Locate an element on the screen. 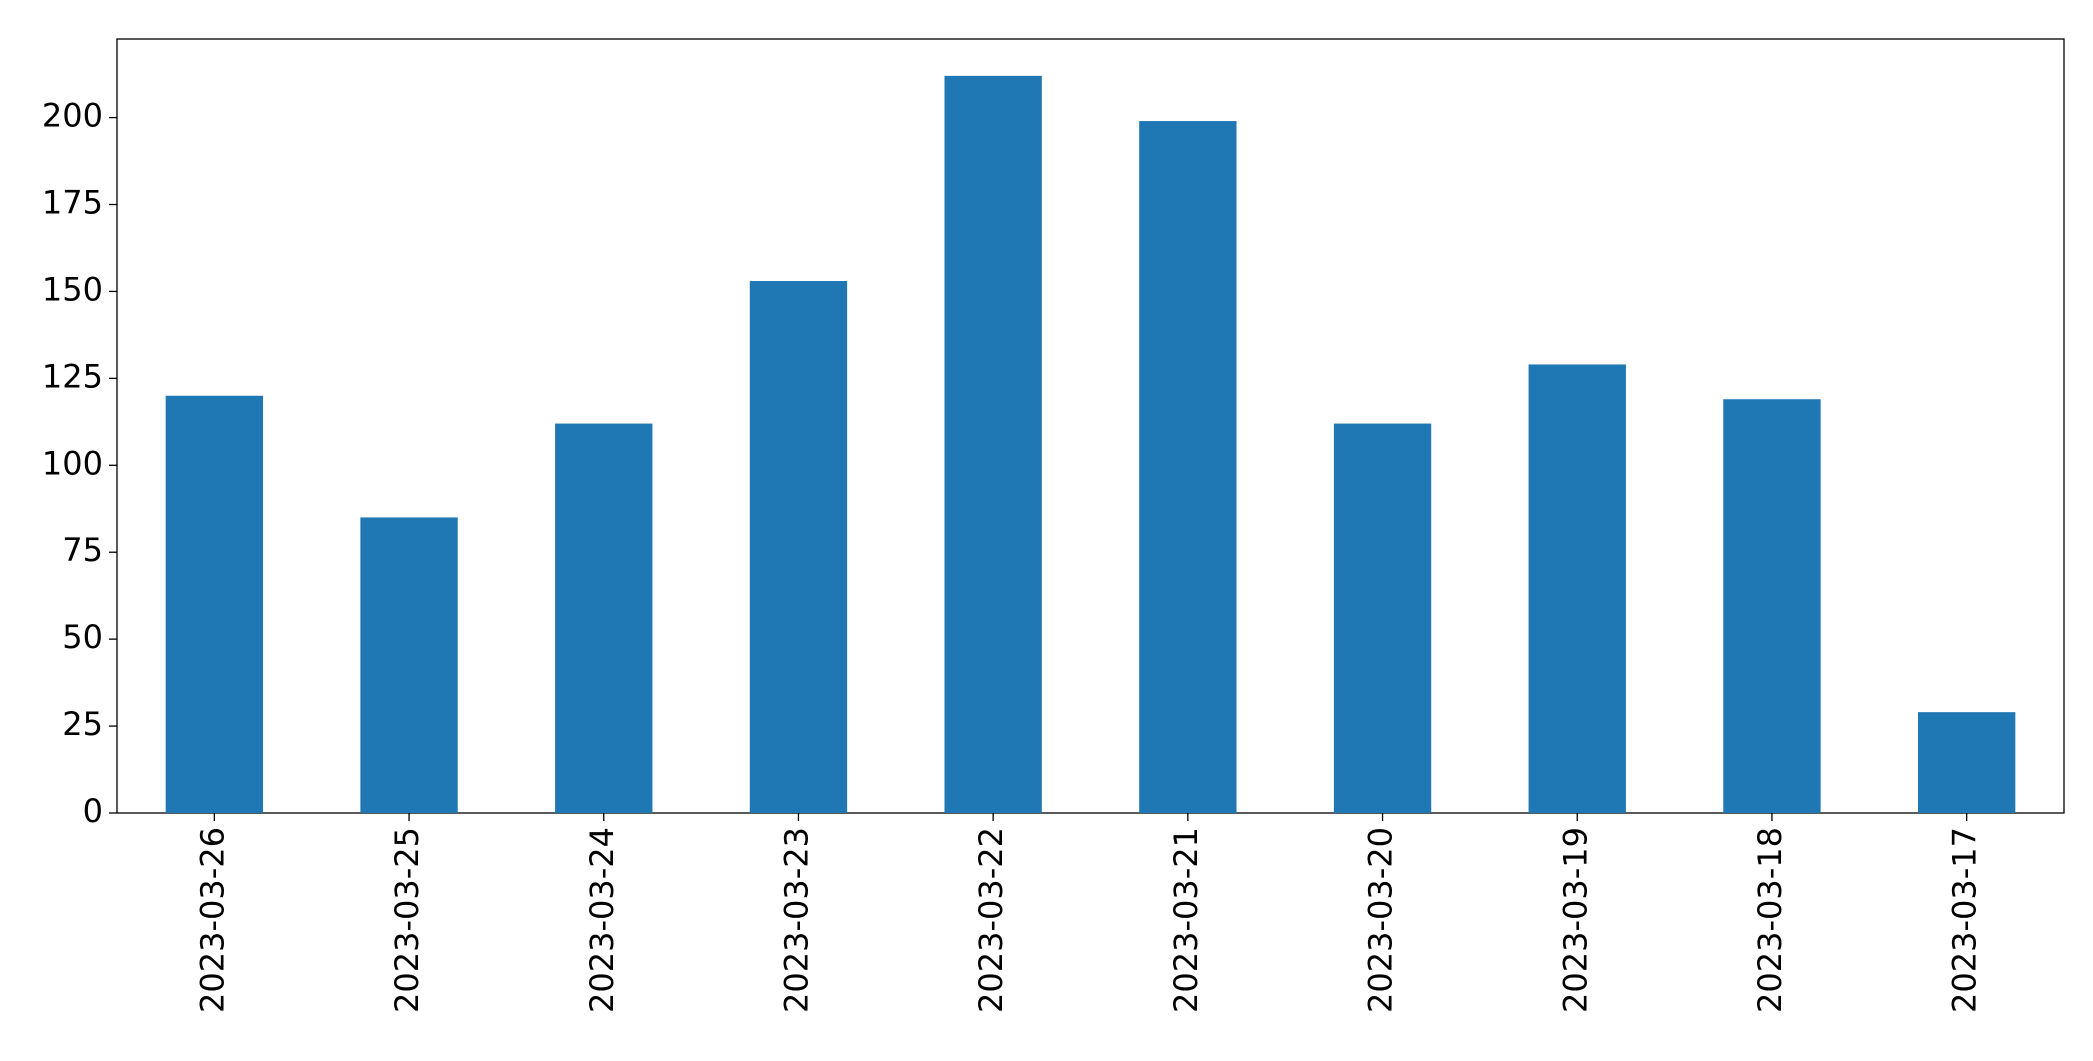 The image size is (2093, 1061). x-tick-label: 2023-03-21 is located at coordinates (1186, 920).